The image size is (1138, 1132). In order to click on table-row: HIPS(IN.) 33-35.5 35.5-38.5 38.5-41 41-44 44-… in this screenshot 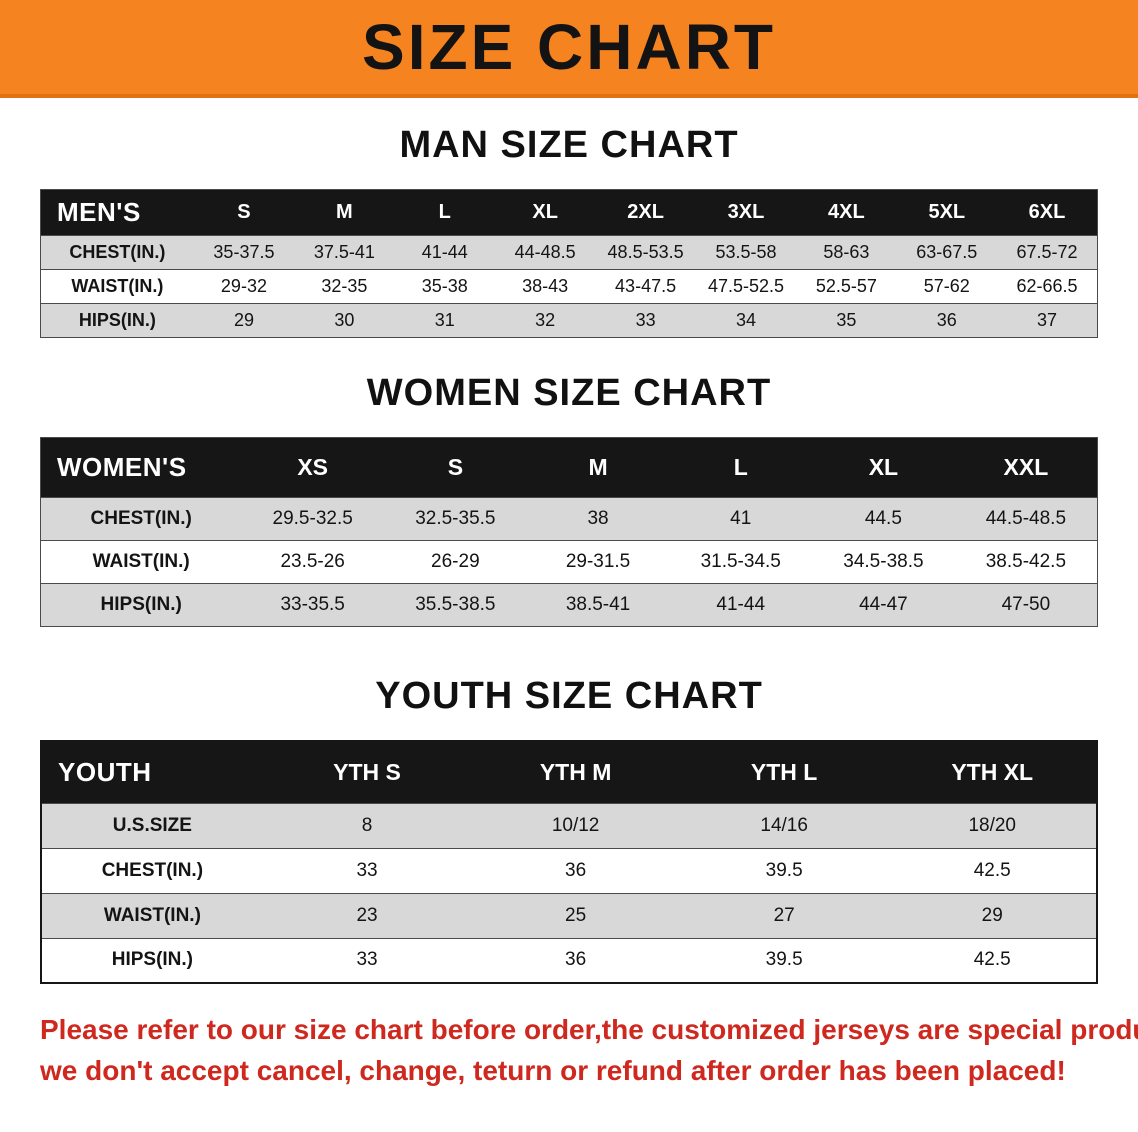, I will do `click(569, 605)`.